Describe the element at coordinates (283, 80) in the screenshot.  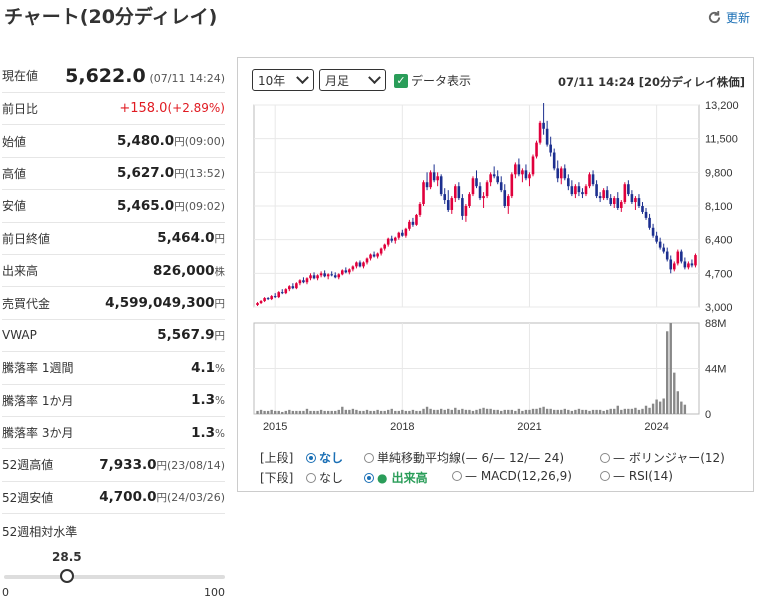
I see `period-select: 10年` at that location.